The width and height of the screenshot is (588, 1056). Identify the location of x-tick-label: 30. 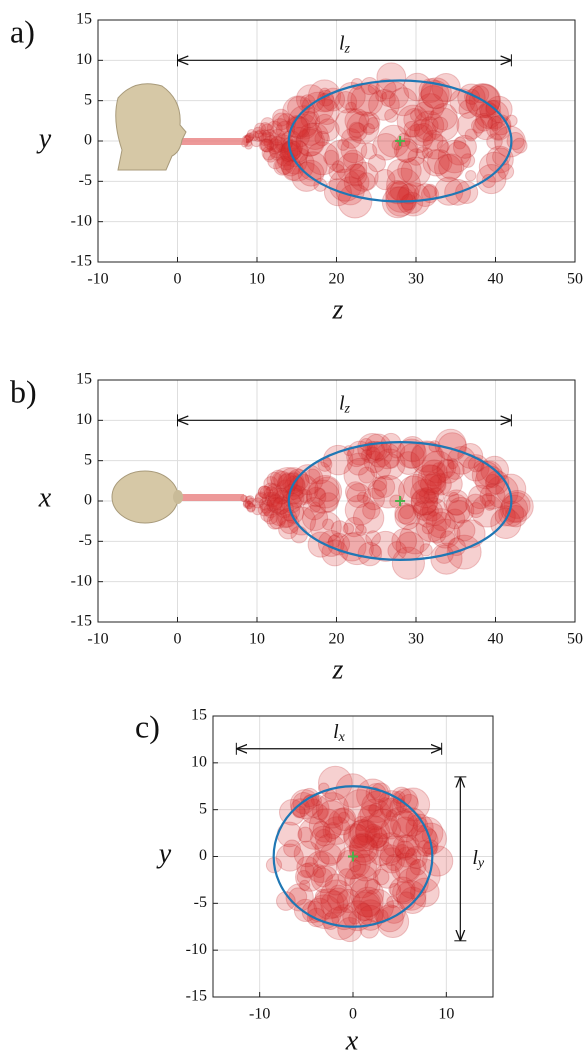
(416, 279).